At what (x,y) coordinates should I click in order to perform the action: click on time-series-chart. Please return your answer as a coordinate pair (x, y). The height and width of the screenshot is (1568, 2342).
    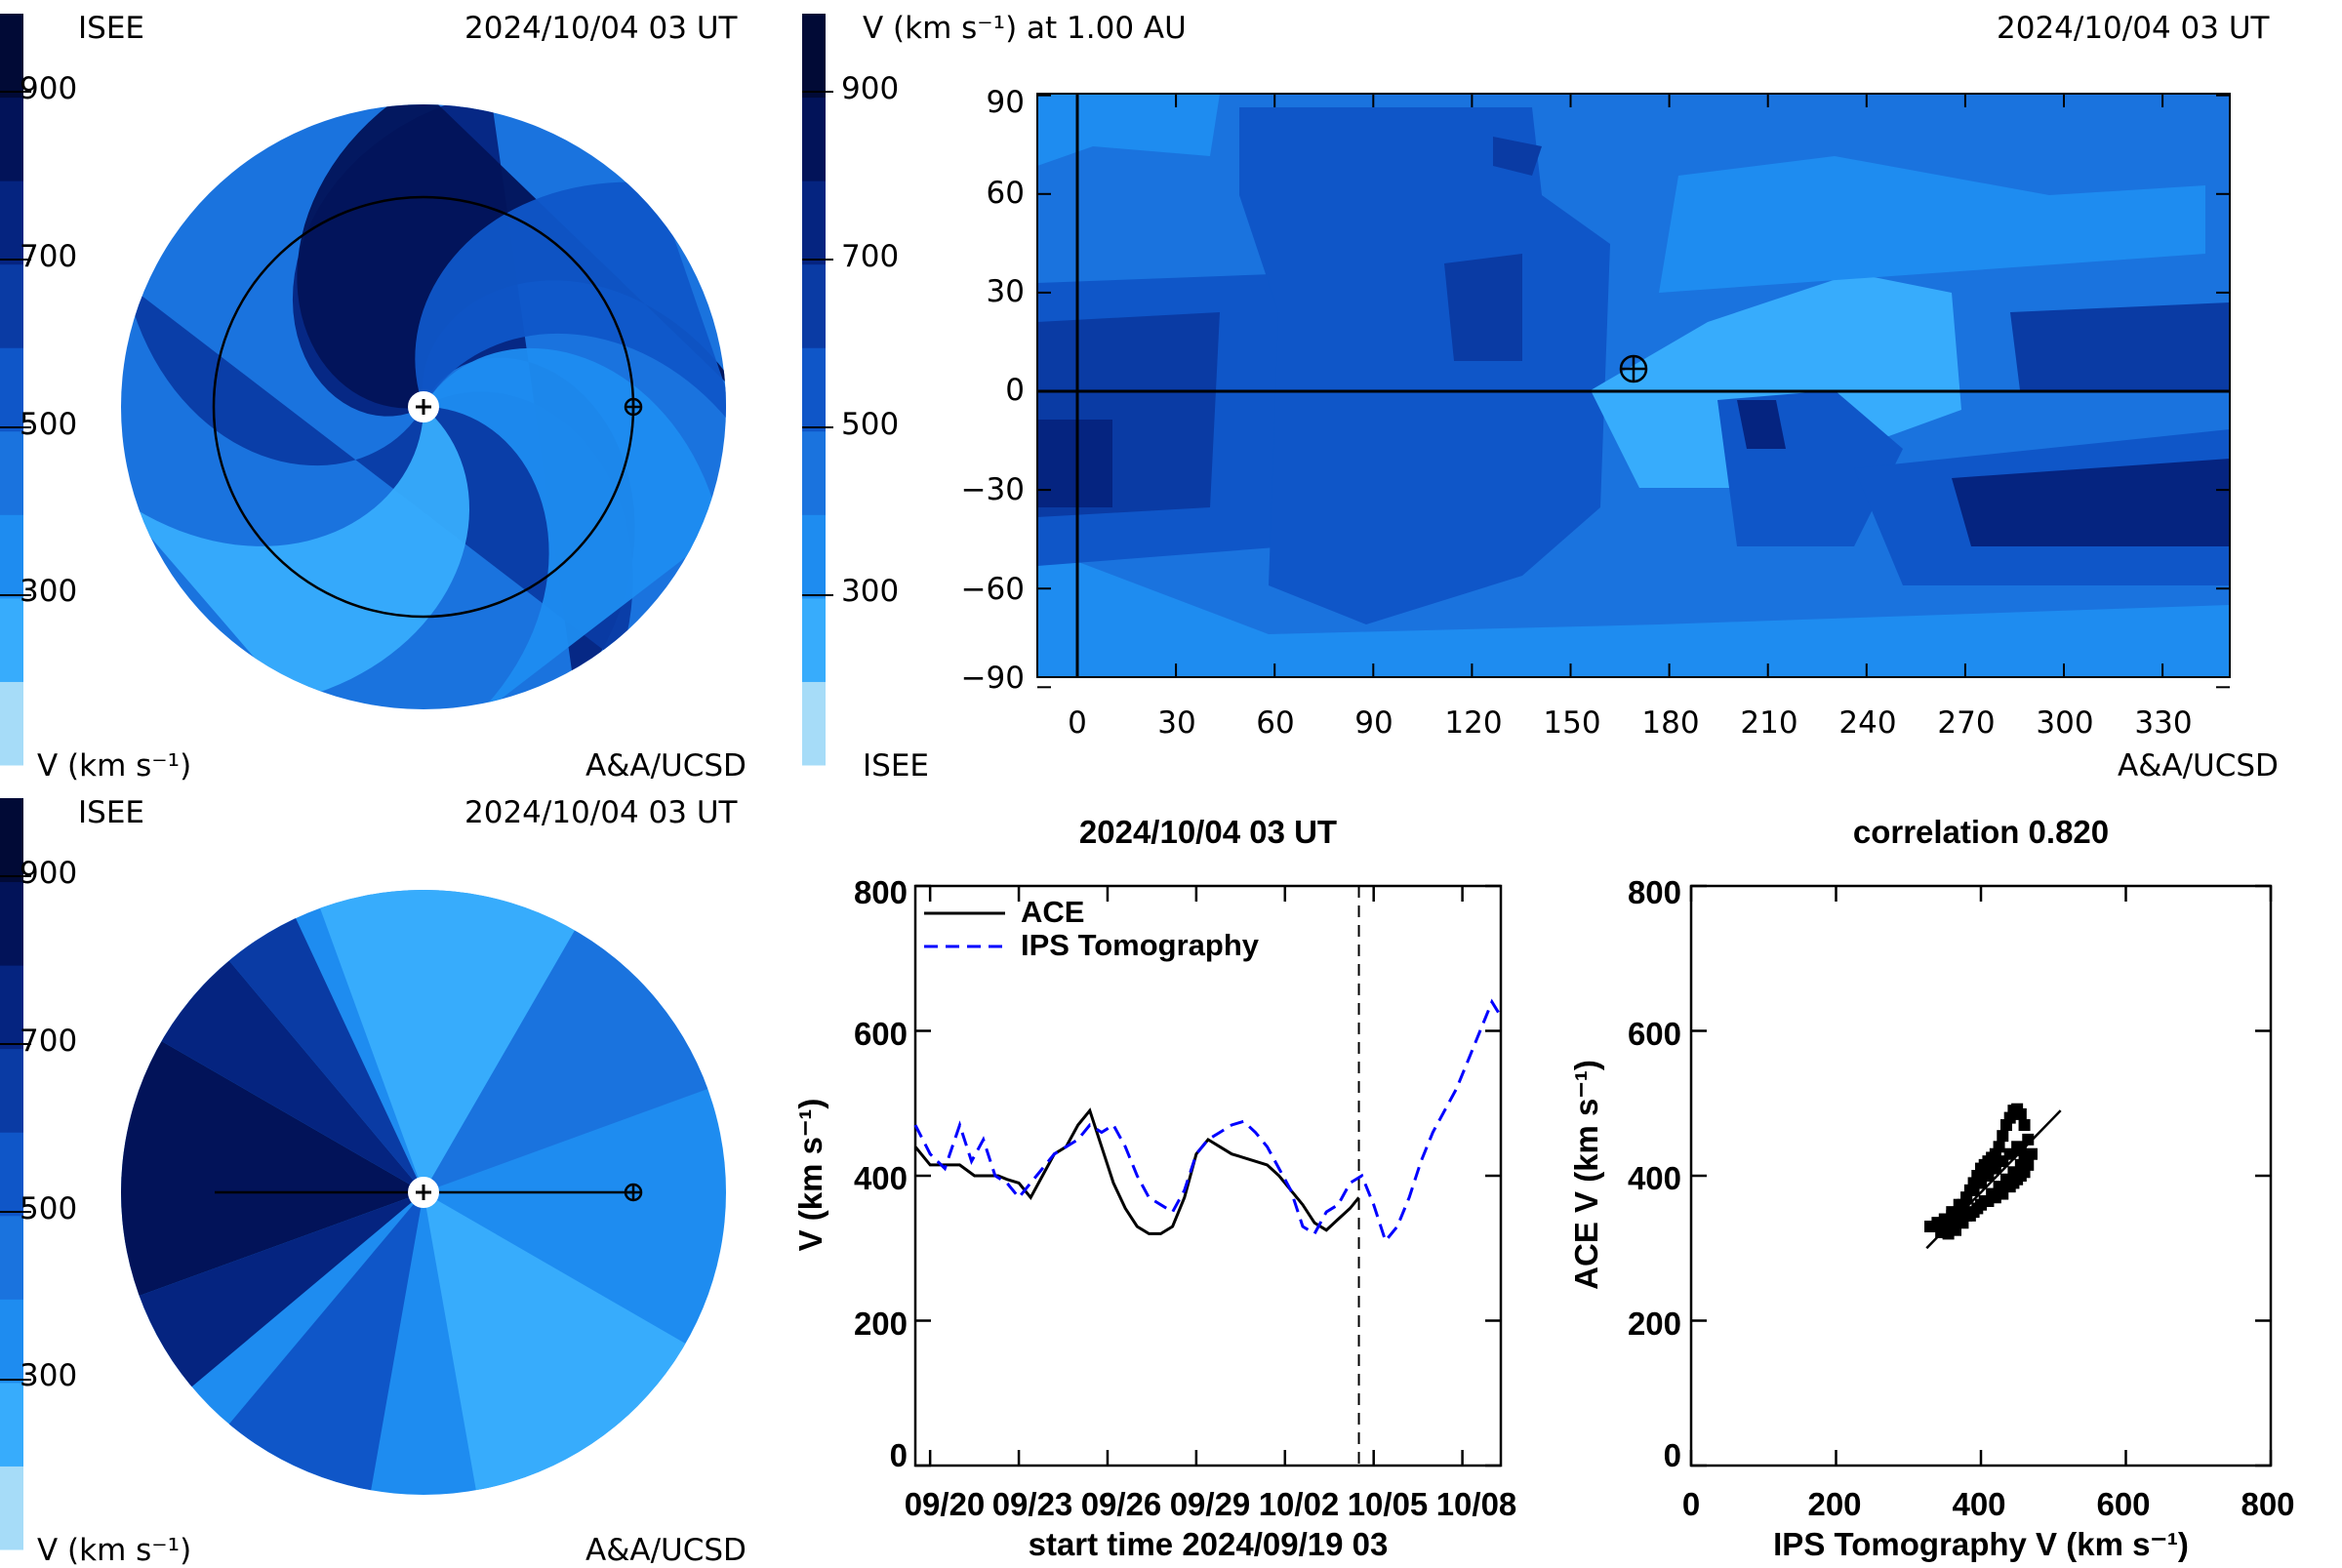
    Looking at the image, I should click on (1208, 1175).